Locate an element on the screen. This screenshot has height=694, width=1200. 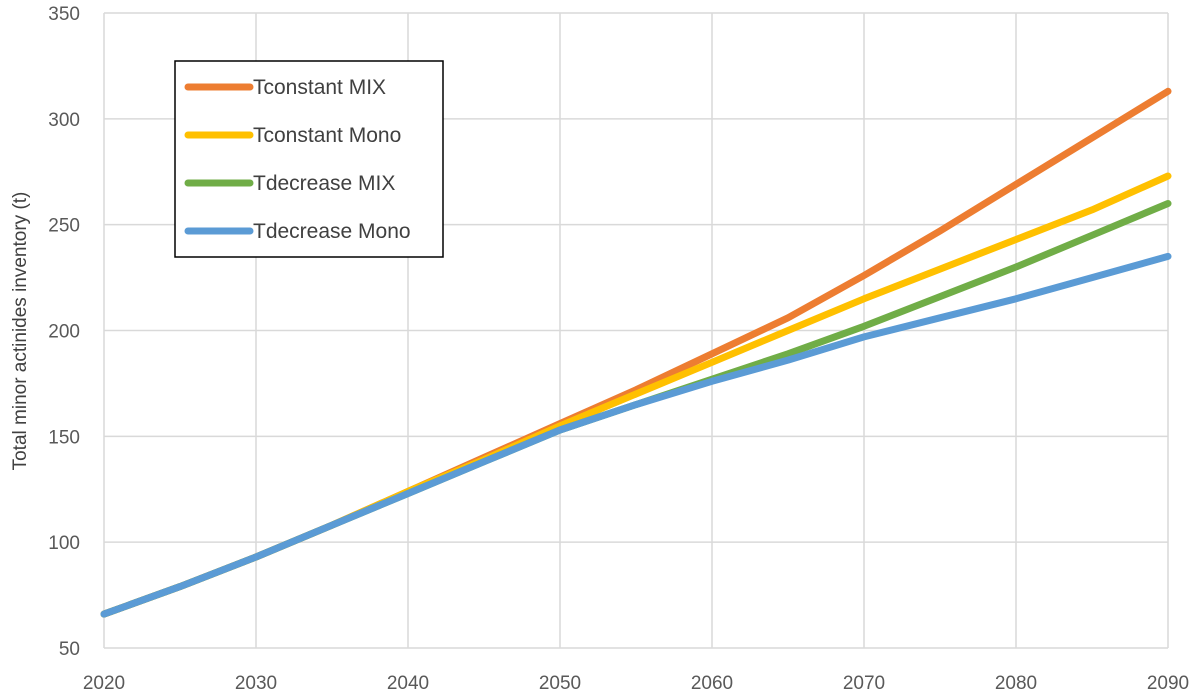
y-tick-label-3: 200 is located at coordinates (64, 332).